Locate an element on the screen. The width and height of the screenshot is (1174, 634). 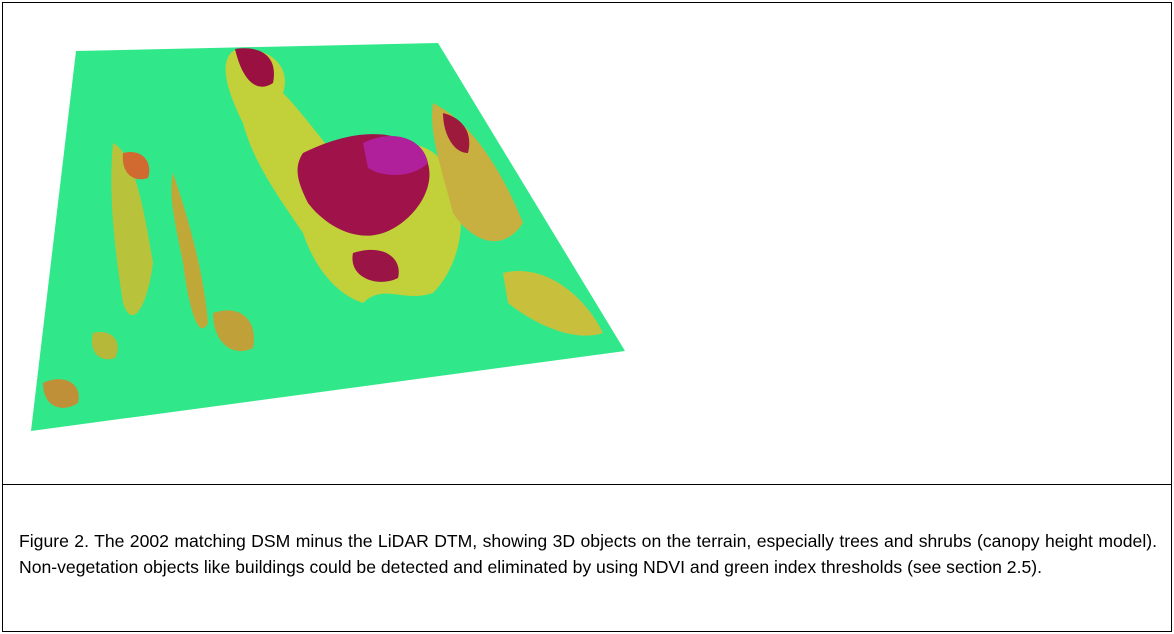
caption-divider is located at coordinates (587, 484).